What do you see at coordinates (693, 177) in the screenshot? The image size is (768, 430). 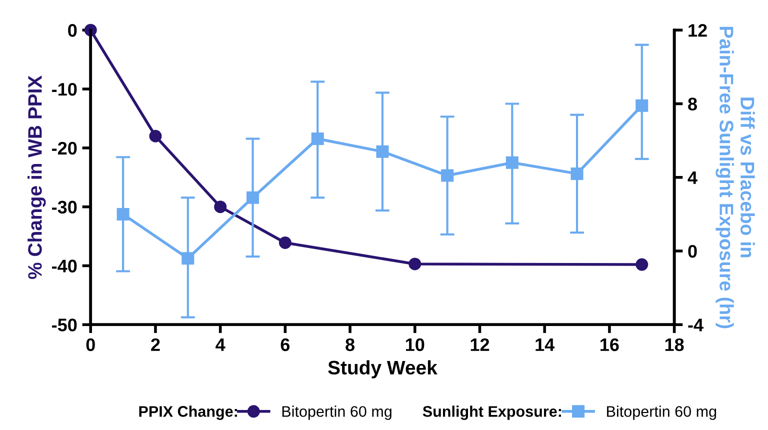 I see `y2-tick-label: 4` at bounding box center [693, 177].